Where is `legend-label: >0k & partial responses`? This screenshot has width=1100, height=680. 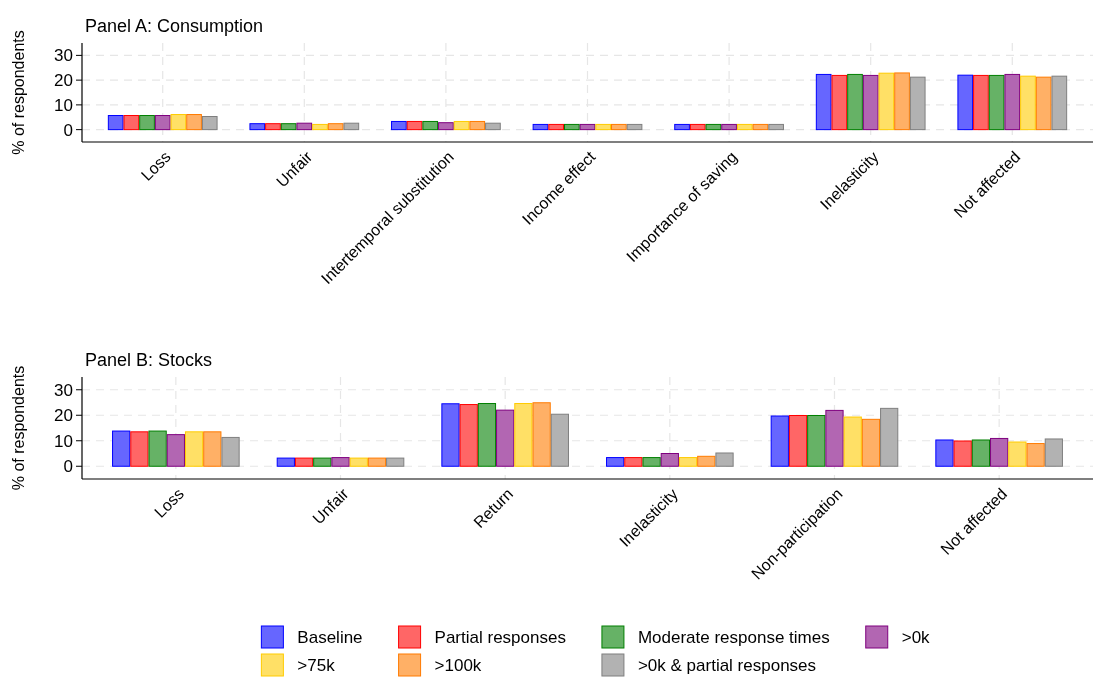 legend-label: >0k & partial responses is located at coordinates (727, 665).